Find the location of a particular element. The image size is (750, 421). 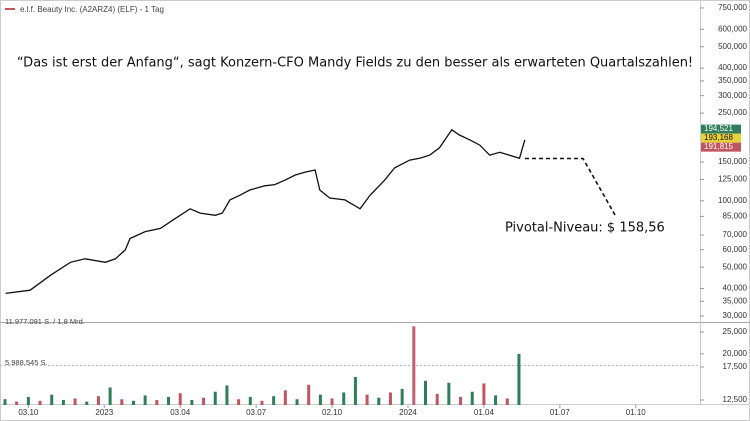

price-badge-label: 194,521 is located at coordinates (718, 128).